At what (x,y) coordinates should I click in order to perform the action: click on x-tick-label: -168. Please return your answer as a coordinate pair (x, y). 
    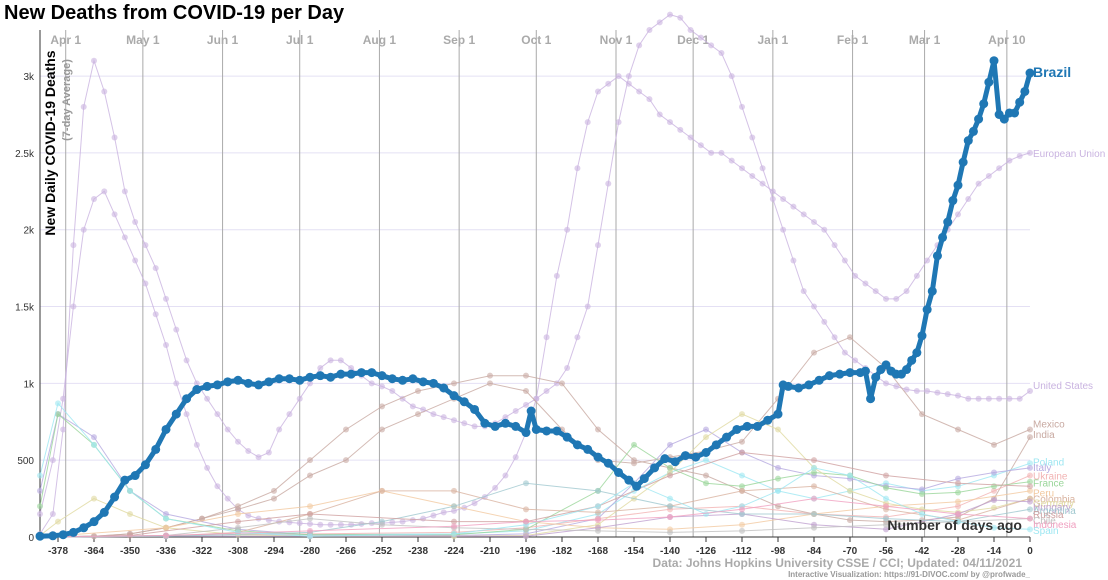
    Looking at the image, I should click on (598, 551).